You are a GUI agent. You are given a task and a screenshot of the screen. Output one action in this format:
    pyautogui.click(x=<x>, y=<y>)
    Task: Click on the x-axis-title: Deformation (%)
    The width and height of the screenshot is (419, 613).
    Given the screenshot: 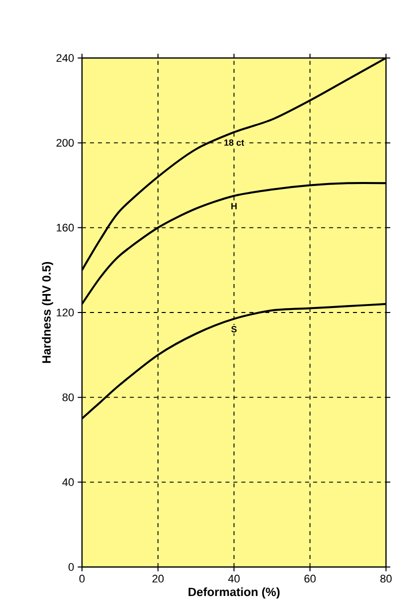 What is the action you would take?
    pyautogui.click(x=234, y=593)
    